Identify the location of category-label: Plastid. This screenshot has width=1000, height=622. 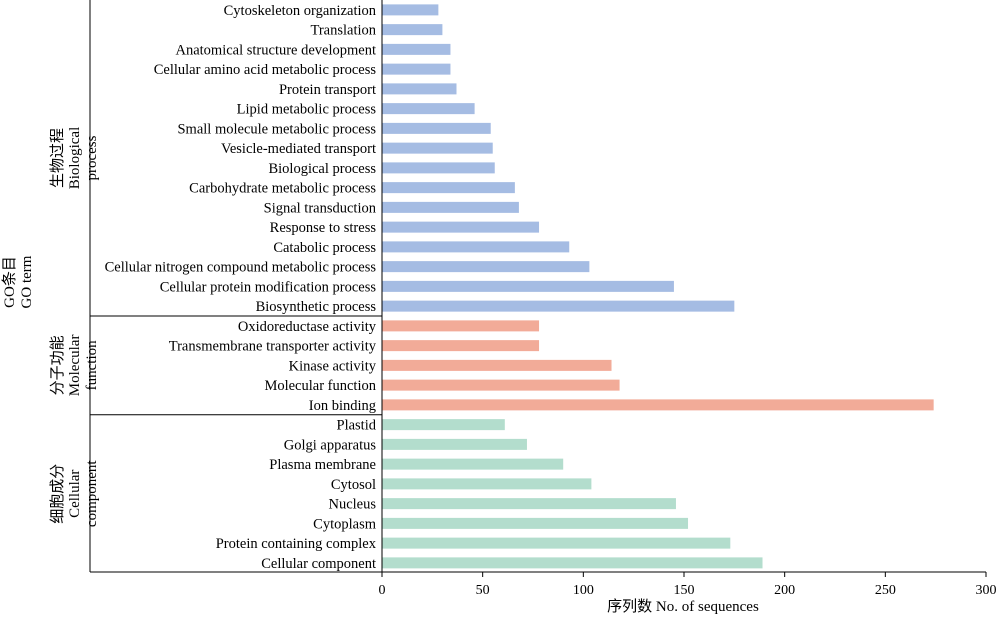
(357, 426).